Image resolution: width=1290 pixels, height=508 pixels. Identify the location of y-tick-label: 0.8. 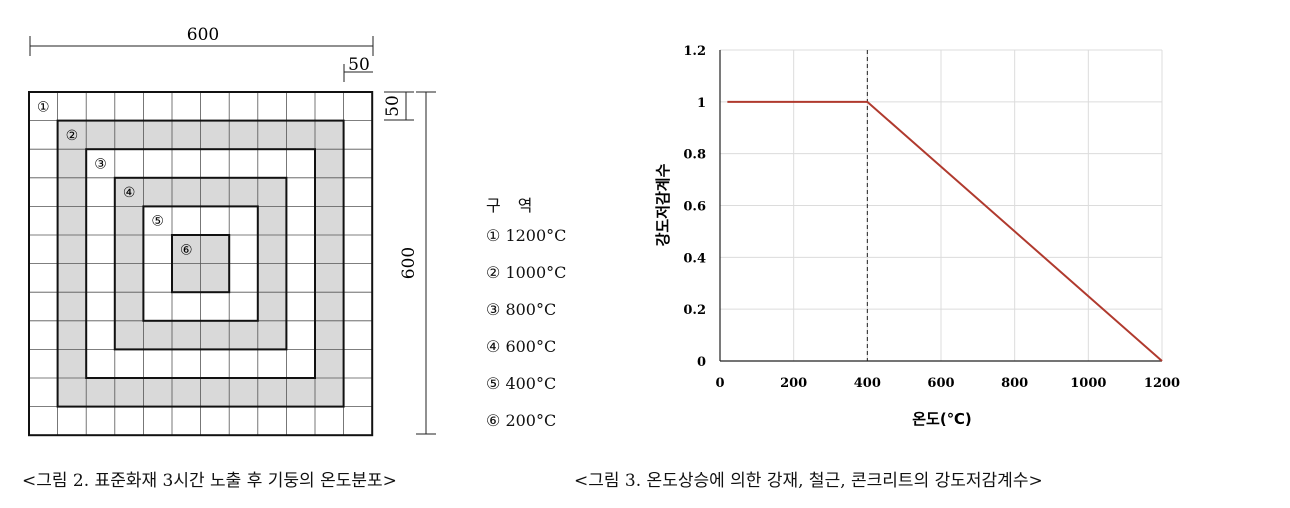
(694, 155).